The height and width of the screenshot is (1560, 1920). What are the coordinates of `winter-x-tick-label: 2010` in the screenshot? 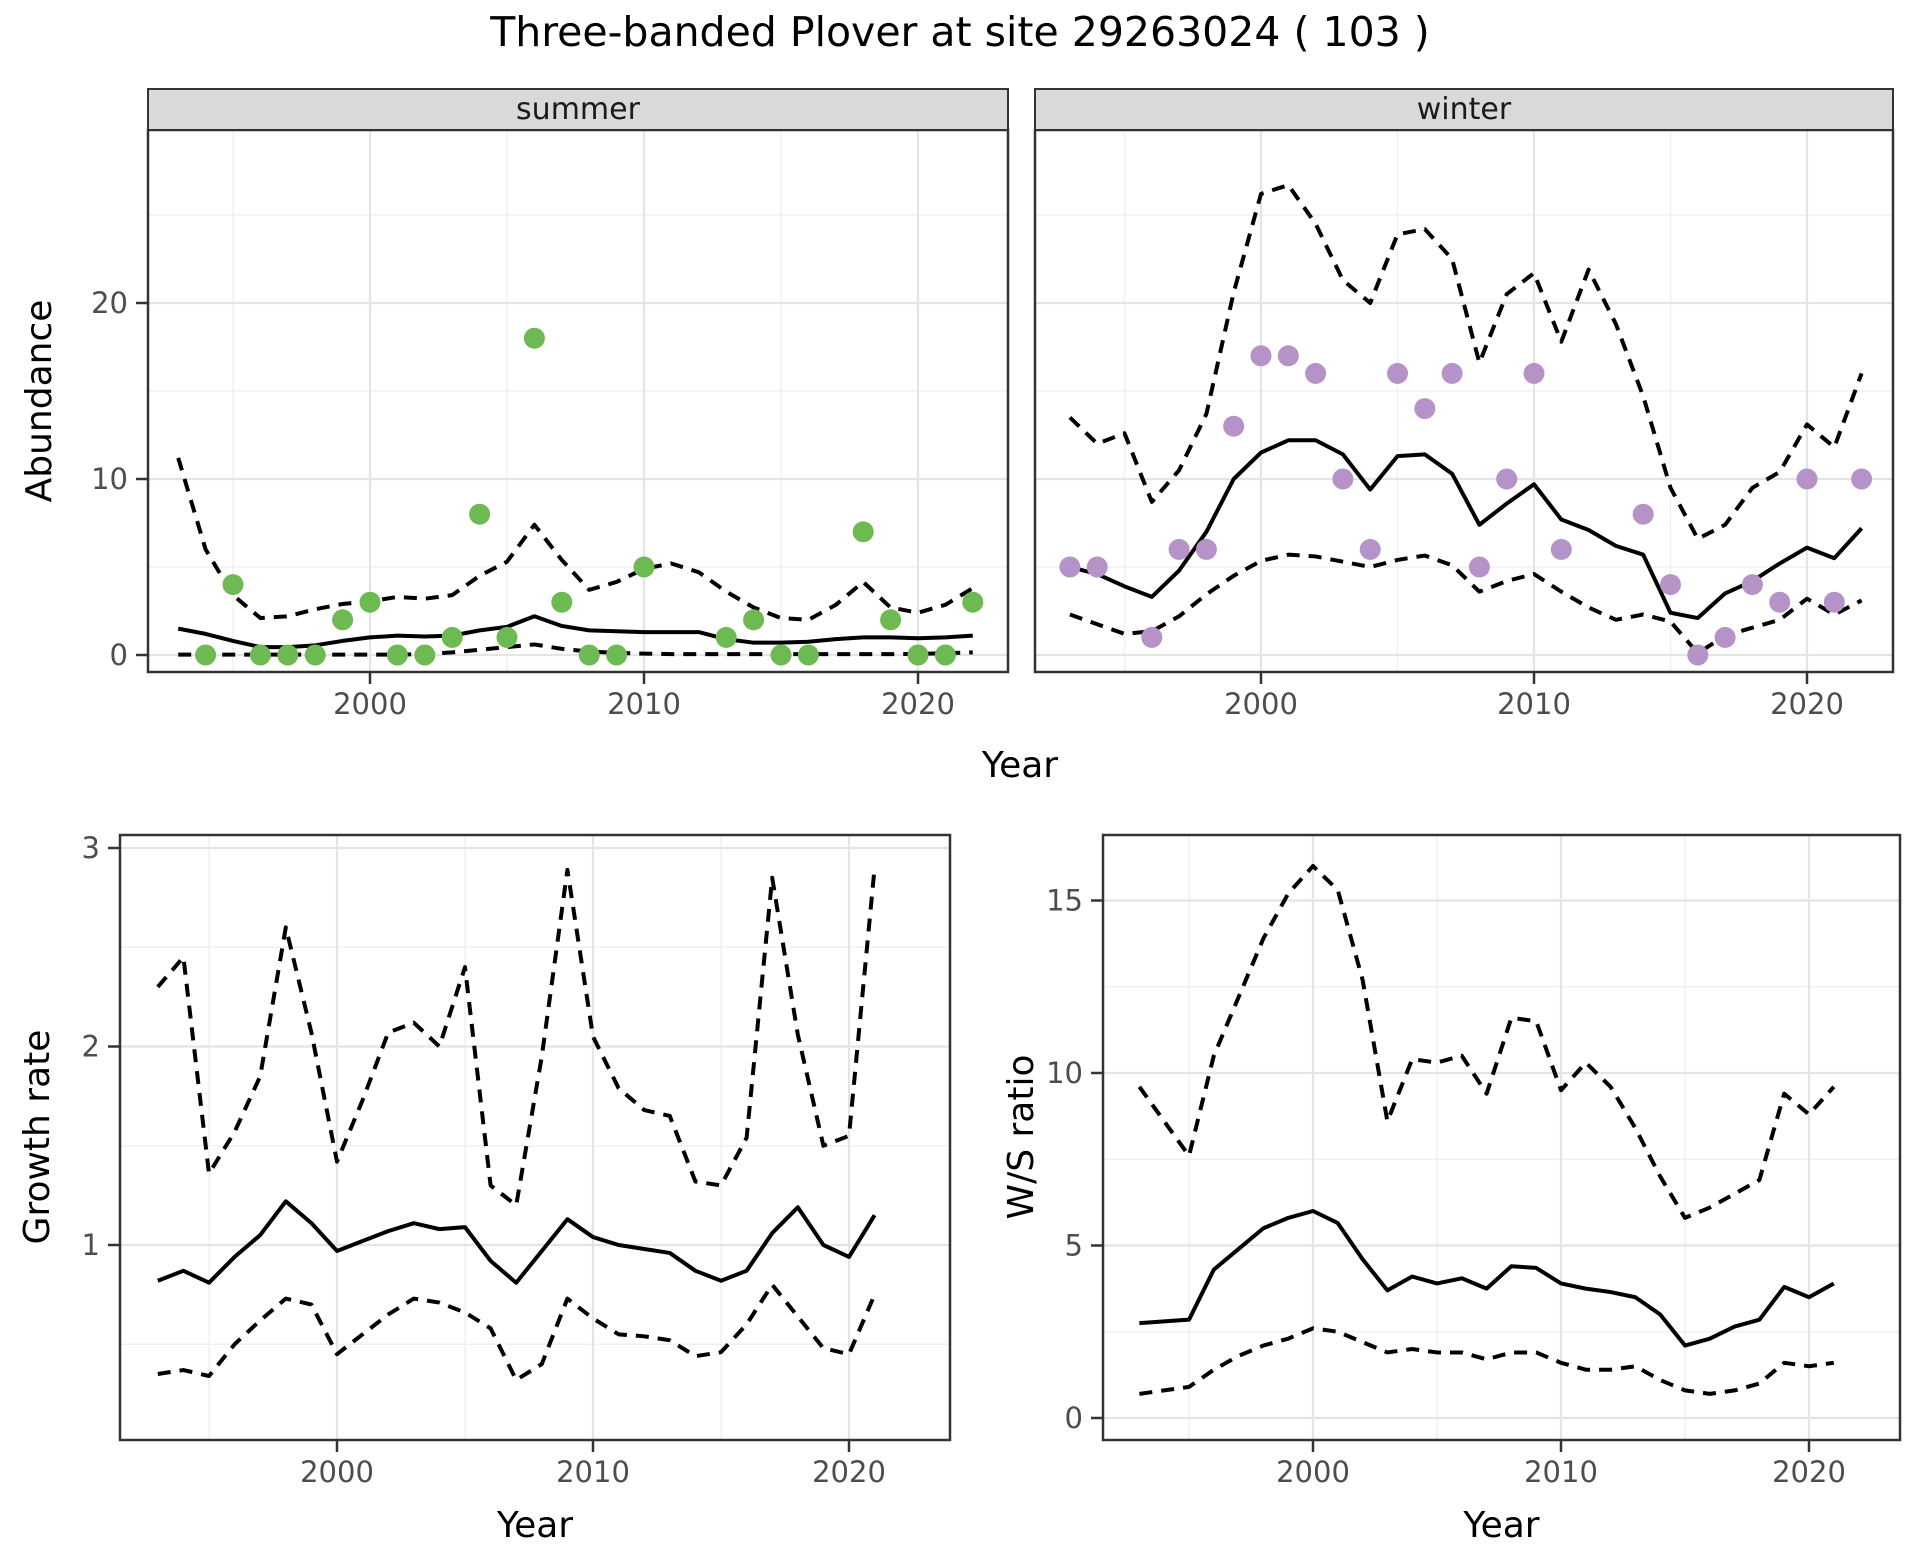 It's located at (1534, 704).